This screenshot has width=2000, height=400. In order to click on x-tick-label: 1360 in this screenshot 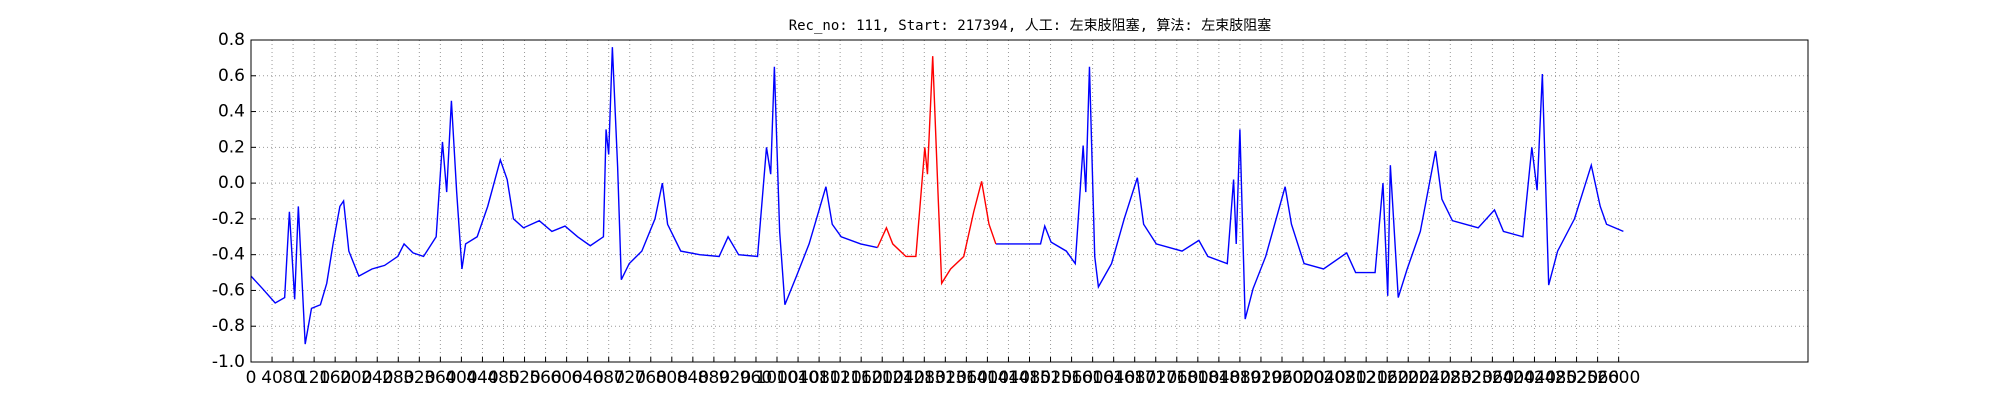, I will do `click(966, 378)`.